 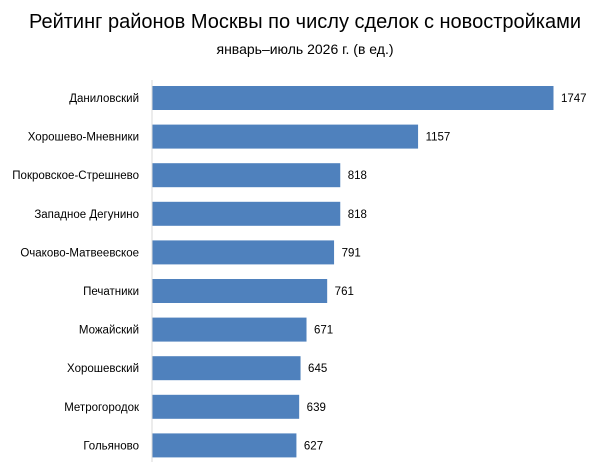 I want to click on category-label: Можайский, so click(x=109, y=331).